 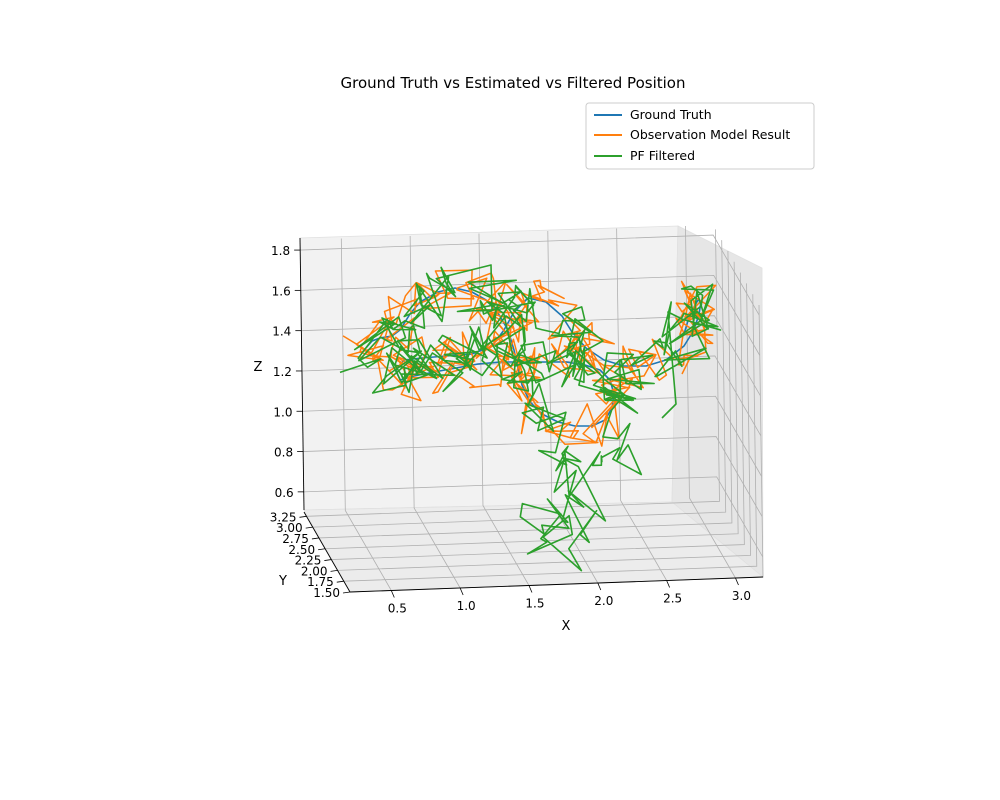 I want to click on x-axis-label: X, so click(x=566, y=626).